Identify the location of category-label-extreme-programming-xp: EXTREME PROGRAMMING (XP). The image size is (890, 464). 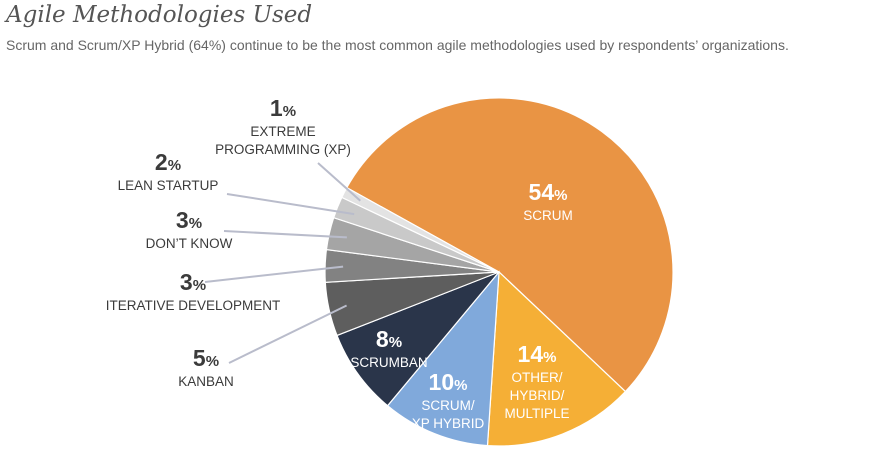
(283, 140).